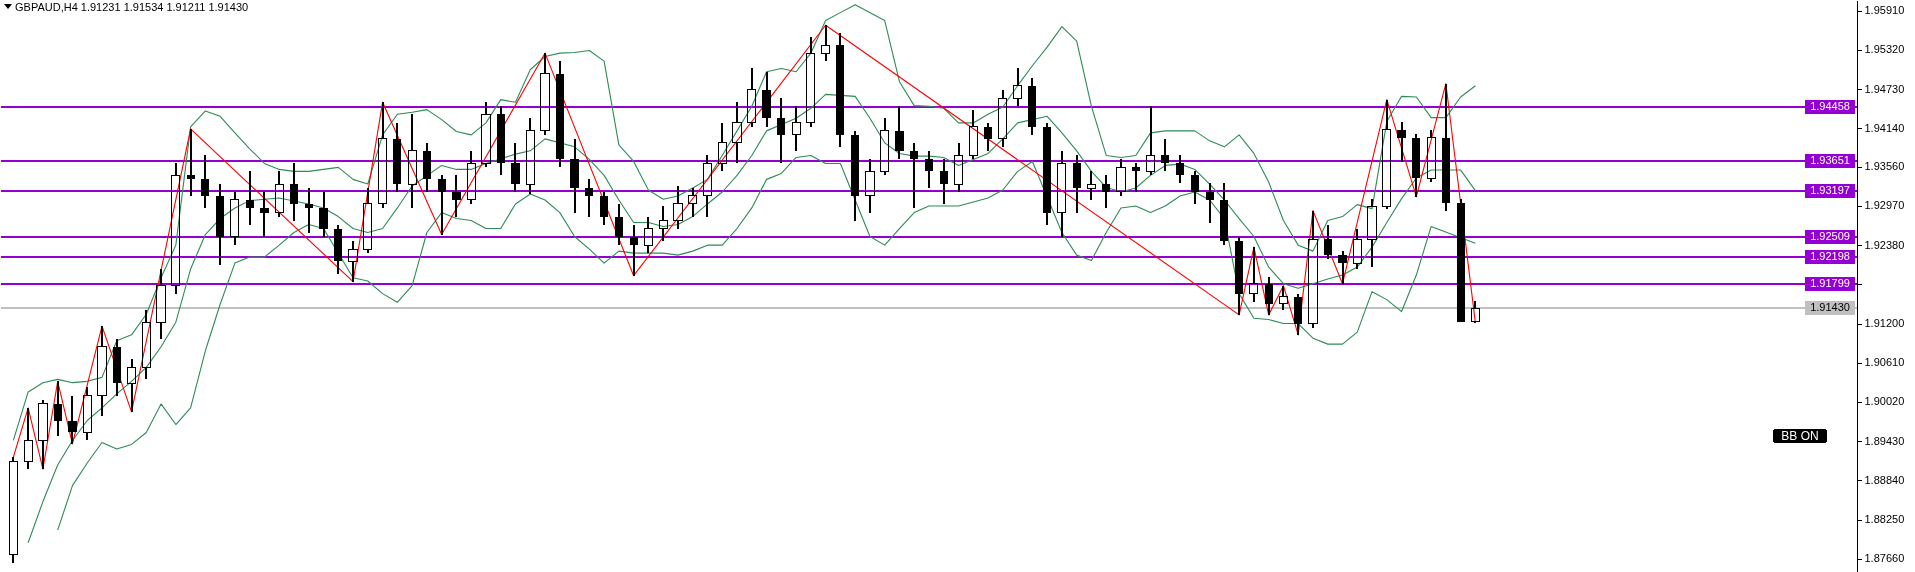 The height and width of the screenshot is (572, 1915). What do you see at coordinates (1884, 519) in the screenshot?
I see `y-tick-label: 1.88250` at bounding box center [1884, 519].